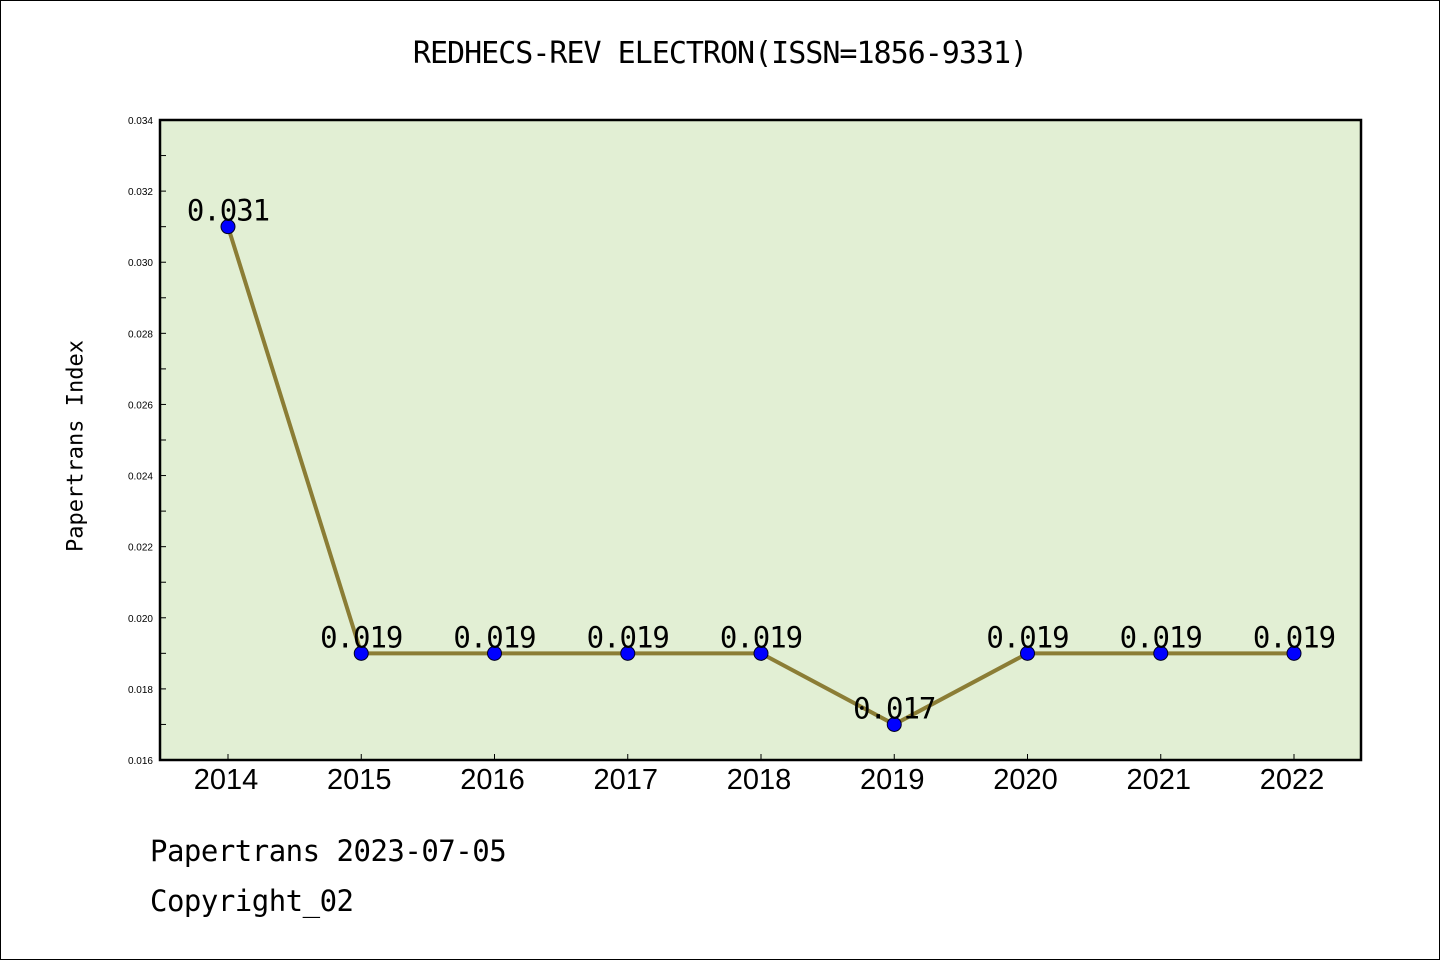  Describe the element at coordinates (140, 690) in the screenshot. I see `y-tick-label: 0.018` at that location.